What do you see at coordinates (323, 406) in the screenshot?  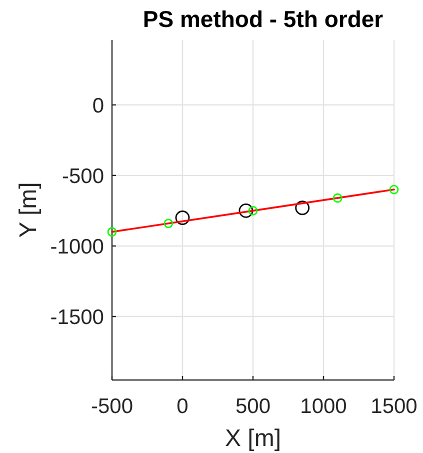 I see `x-tick-label: 1000` at bounding box center [323, 406].